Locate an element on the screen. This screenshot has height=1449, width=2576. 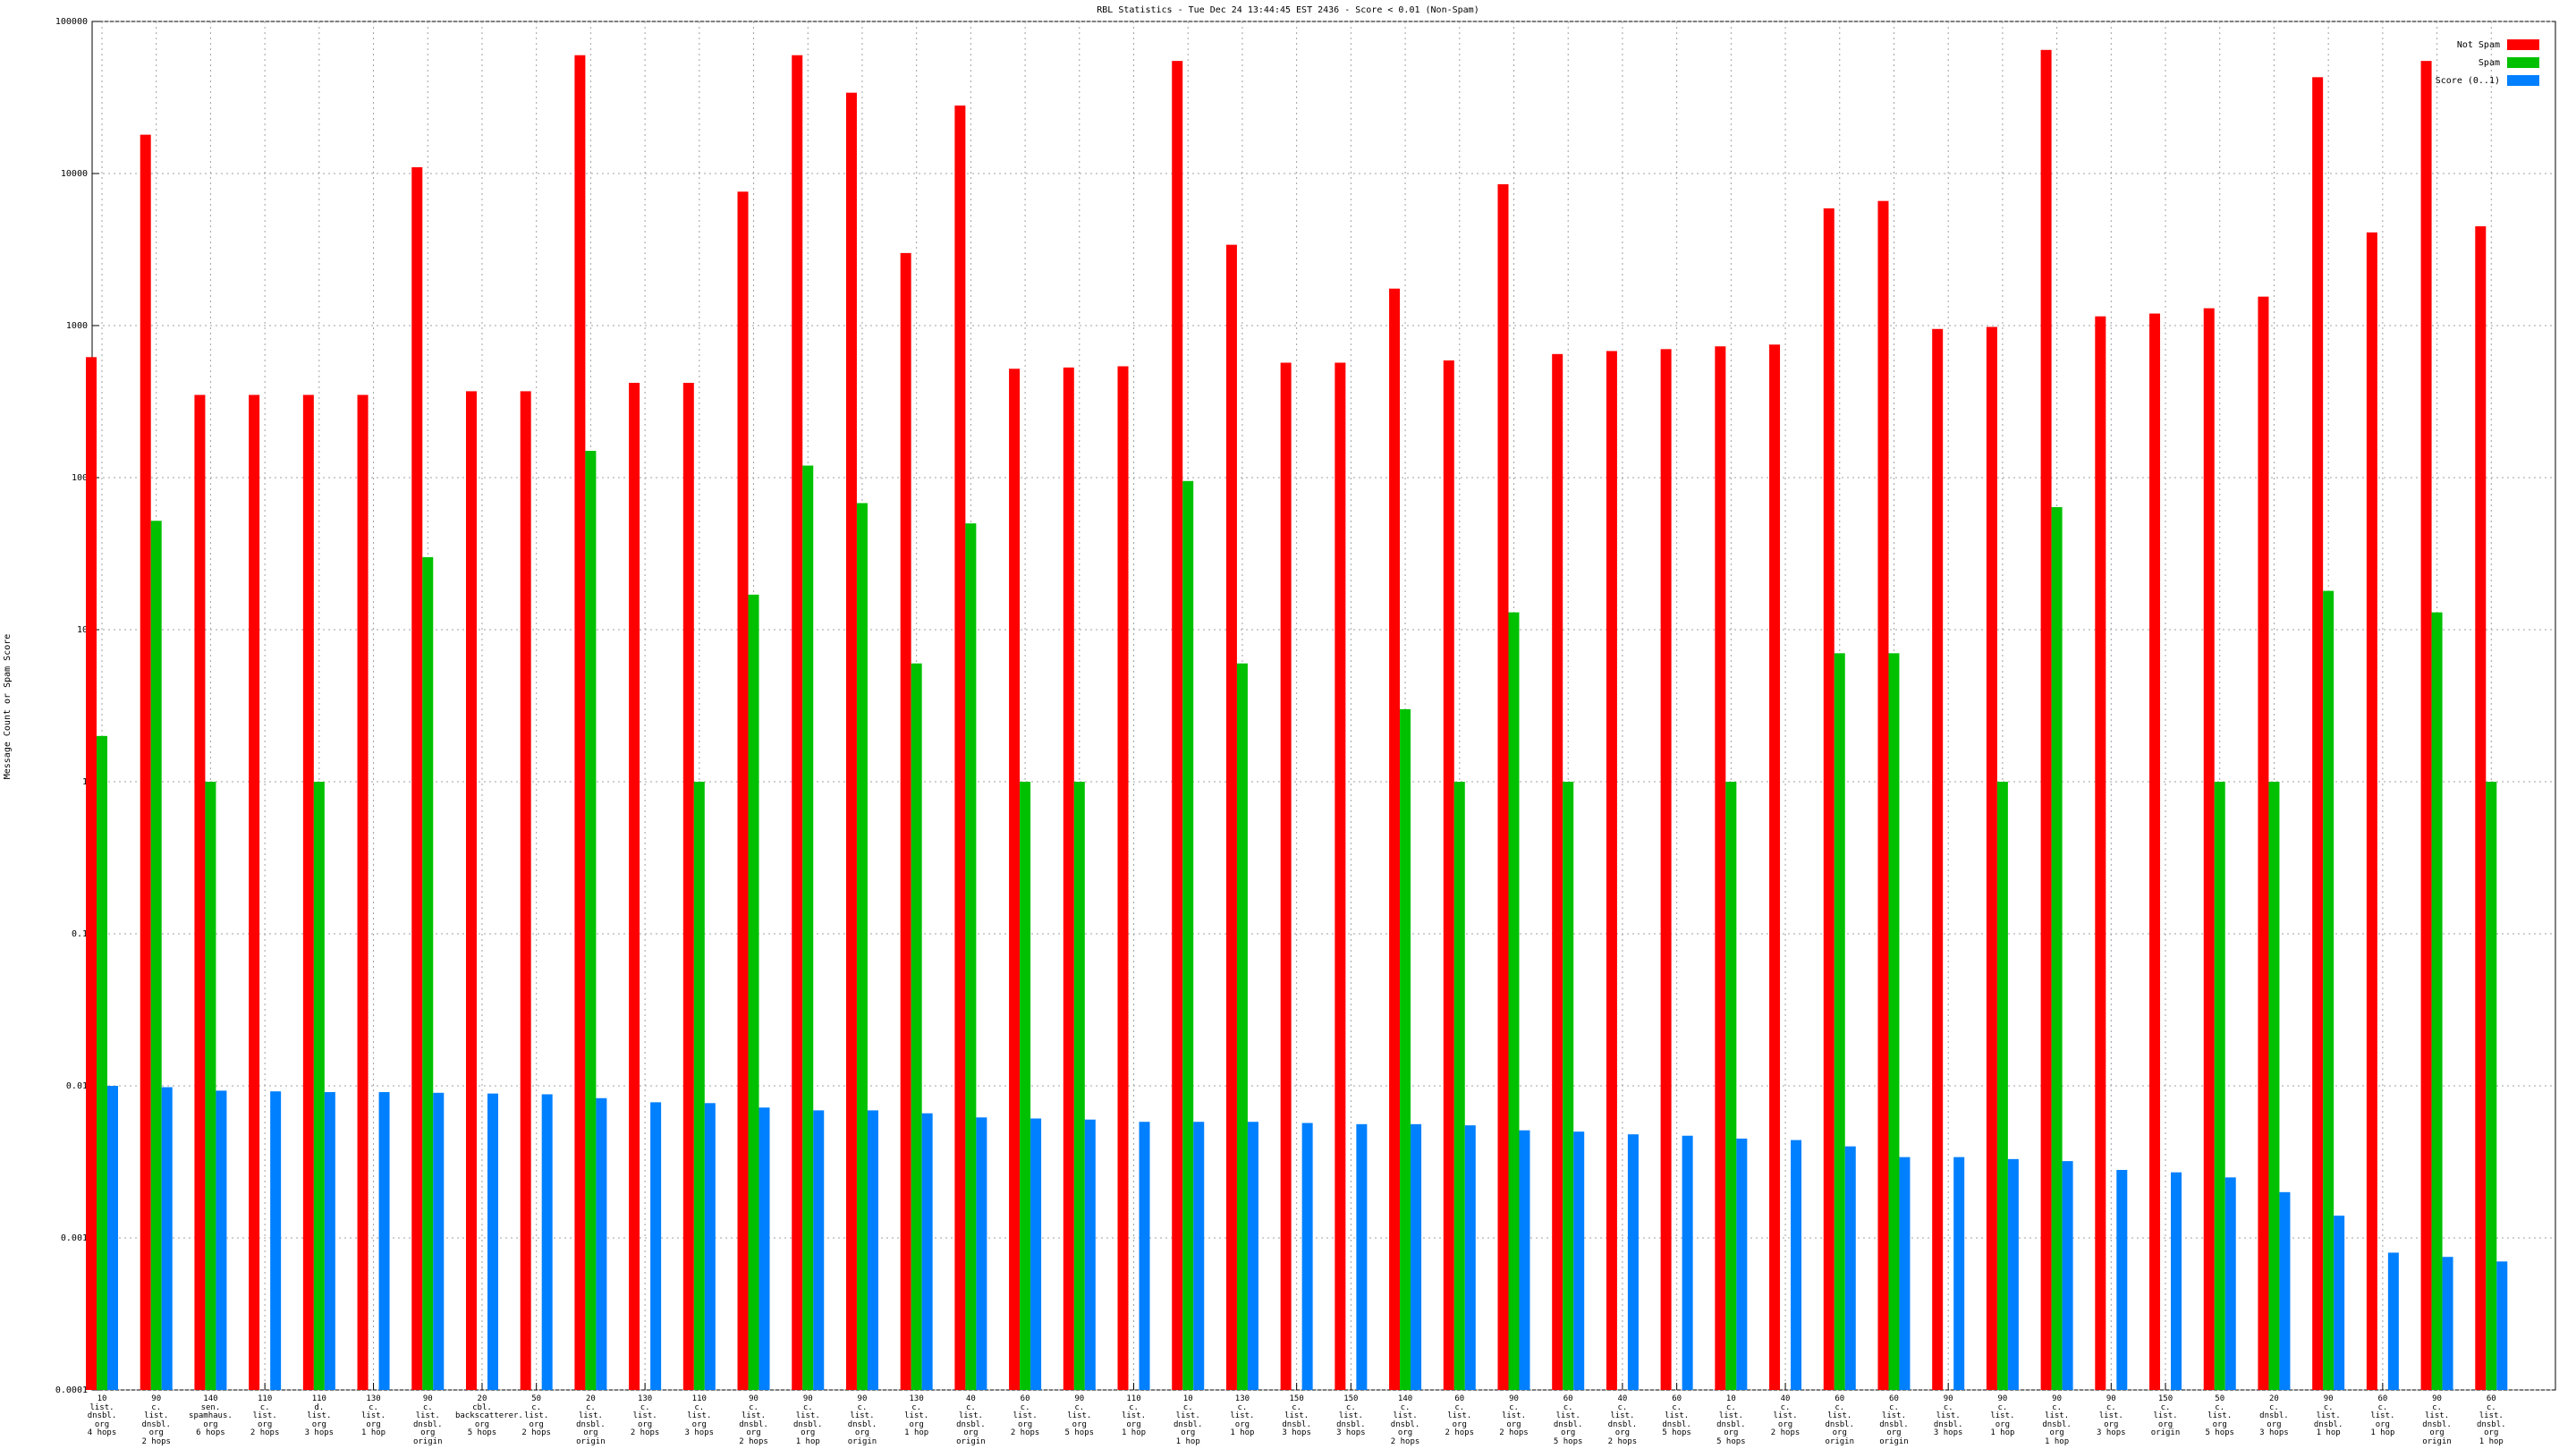
x-tick-label: 60 c. list. dnsbl. org origin is located at coordinates (1894, 1420).